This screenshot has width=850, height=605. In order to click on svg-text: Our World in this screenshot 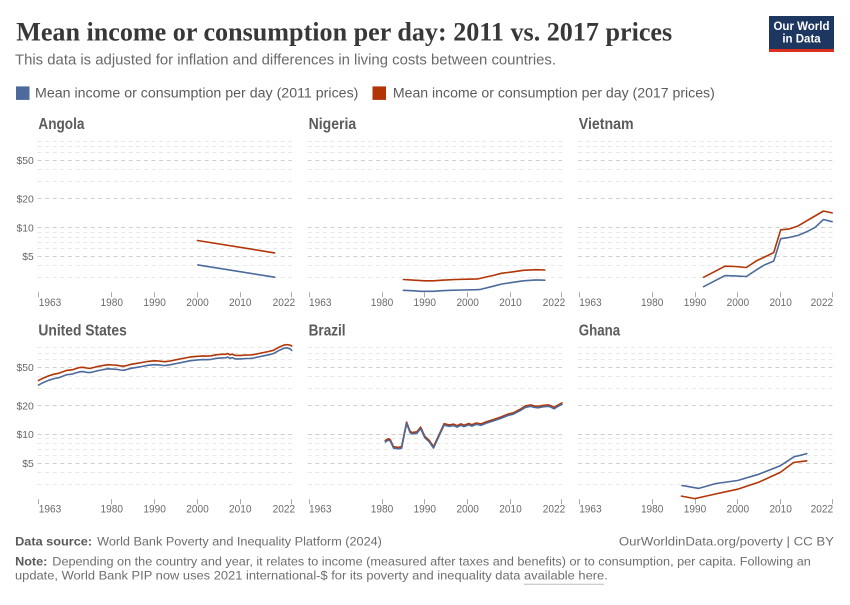, I will do `click(801, 27)`.